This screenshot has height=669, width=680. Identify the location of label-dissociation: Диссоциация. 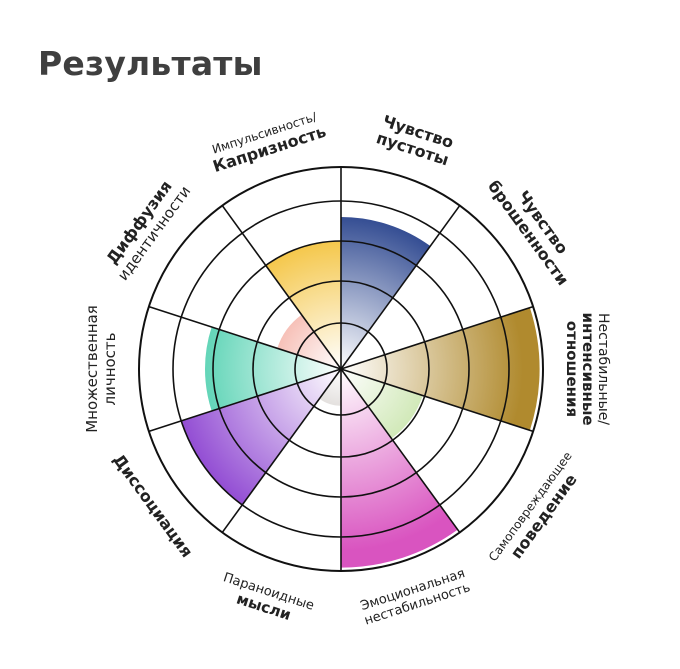
(152, 505).